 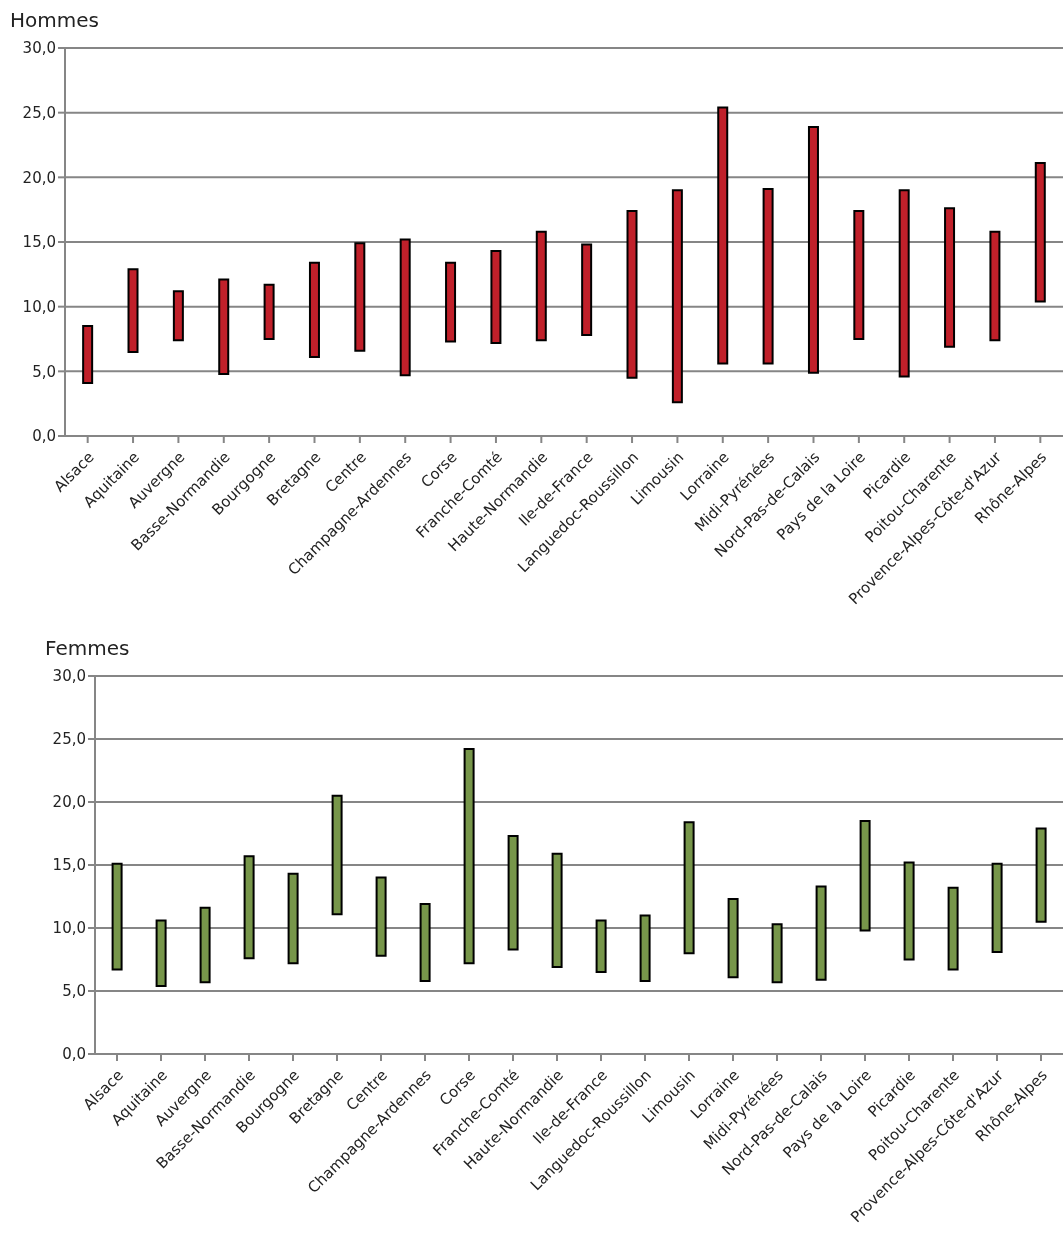 What do you see at coordinates (88, 649) in the screenshot?
I see `chart-title: Femmes` at bounding box center [88, 649].